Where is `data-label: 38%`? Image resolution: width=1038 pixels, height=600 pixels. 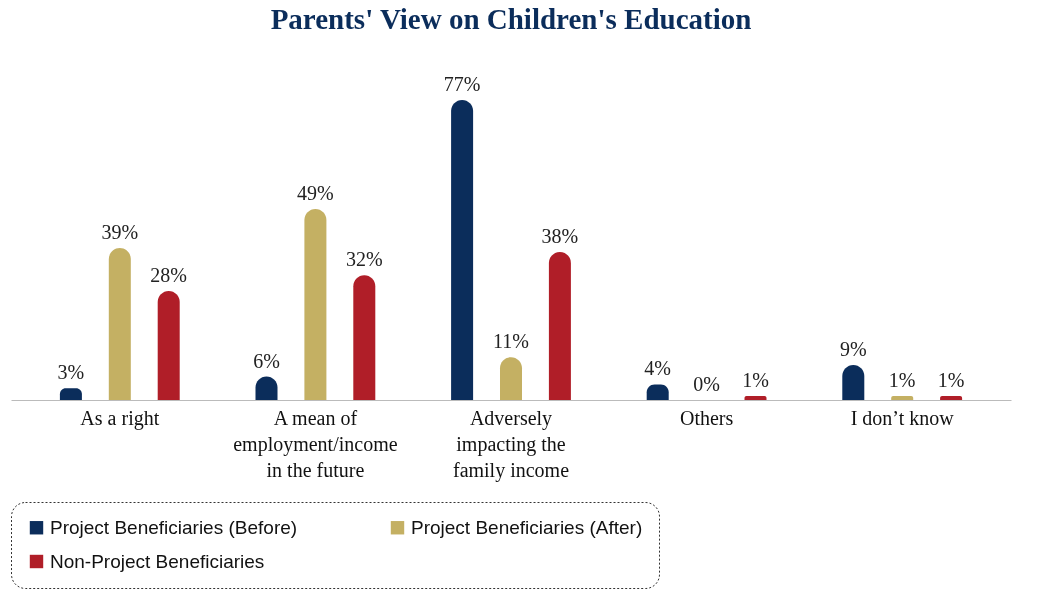 data-label: 38% is located at coordinates (560, 235).